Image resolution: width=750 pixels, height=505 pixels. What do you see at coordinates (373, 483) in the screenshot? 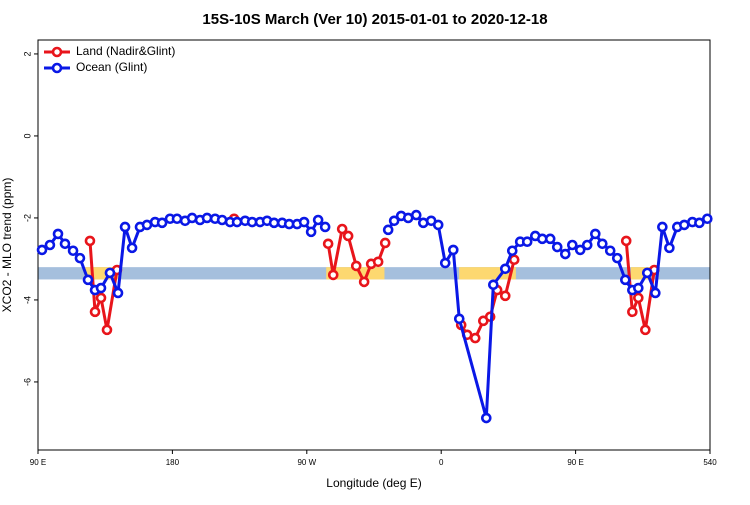
I see `x-axis-label: Longitude (deg E)` at bounding box center [373, 483].